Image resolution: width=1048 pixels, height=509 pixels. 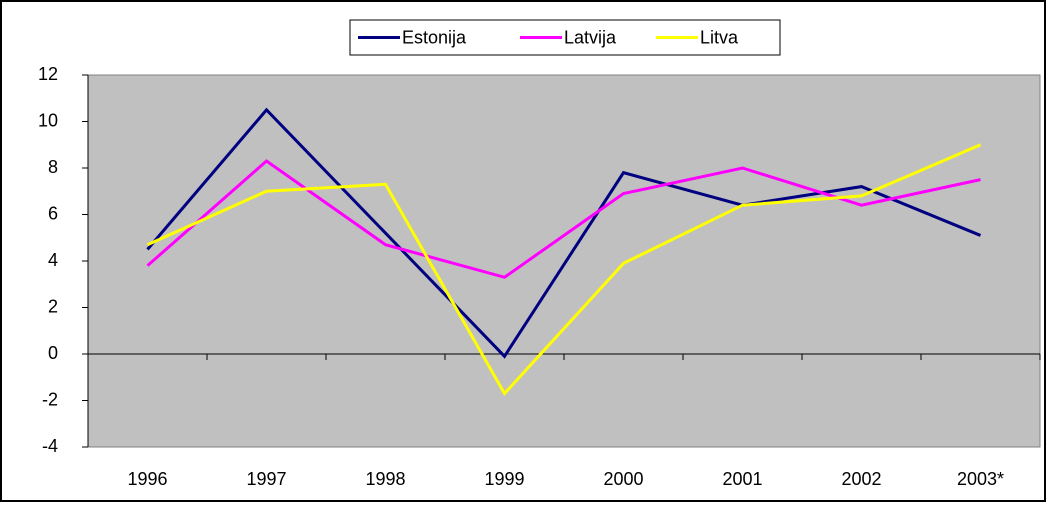 I want to click on y-tick-label: 4, so click(x=53, y=260).